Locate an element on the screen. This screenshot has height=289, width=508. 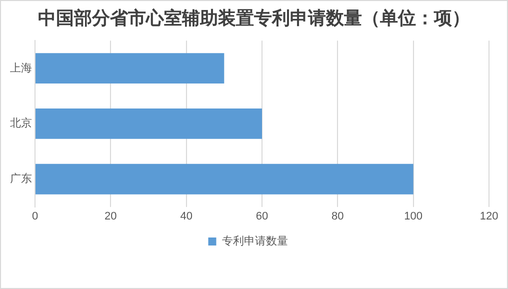
y-tick-label: 广东 is located at coordinates (21, 179).